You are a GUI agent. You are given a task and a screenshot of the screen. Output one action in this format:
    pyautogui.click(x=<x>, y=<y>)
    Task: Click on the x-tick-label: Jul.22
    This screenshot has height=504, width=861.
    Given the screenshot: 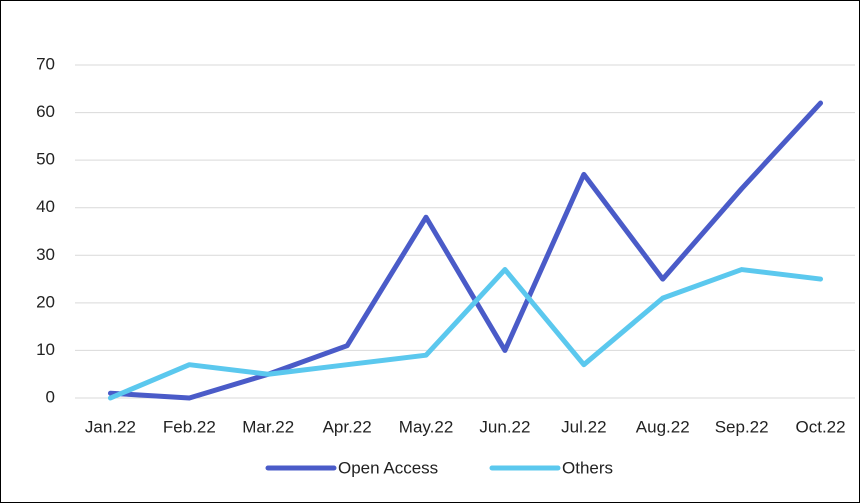 What is the action you would take?
    pyautogui.click(x=583, y=426)
    